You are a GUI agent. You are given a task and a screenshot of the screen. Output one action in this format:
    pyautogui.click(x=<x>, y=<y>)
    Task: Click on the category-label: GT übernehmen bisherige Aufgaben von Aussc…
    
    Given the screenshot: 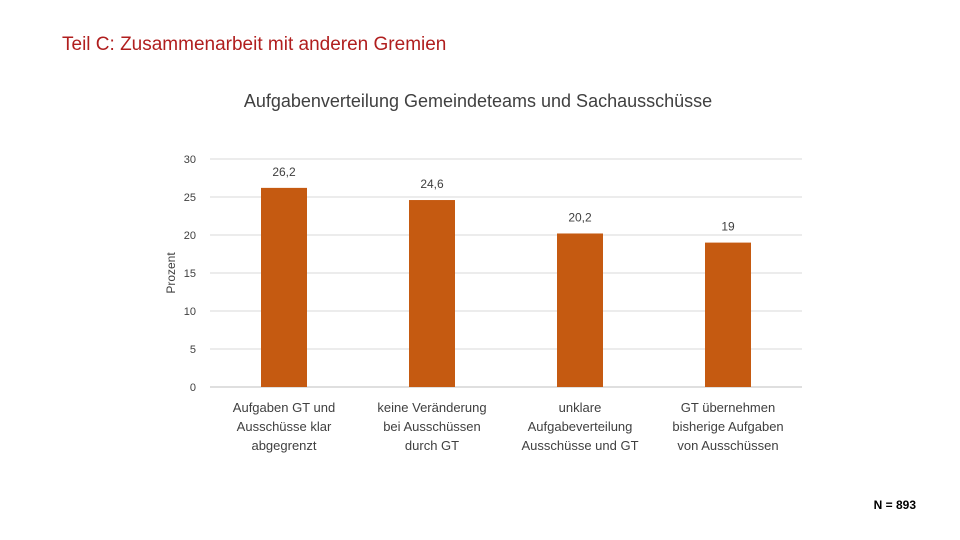 What is the action you would take?
    pyautogui.click(x=727, y=426)
    